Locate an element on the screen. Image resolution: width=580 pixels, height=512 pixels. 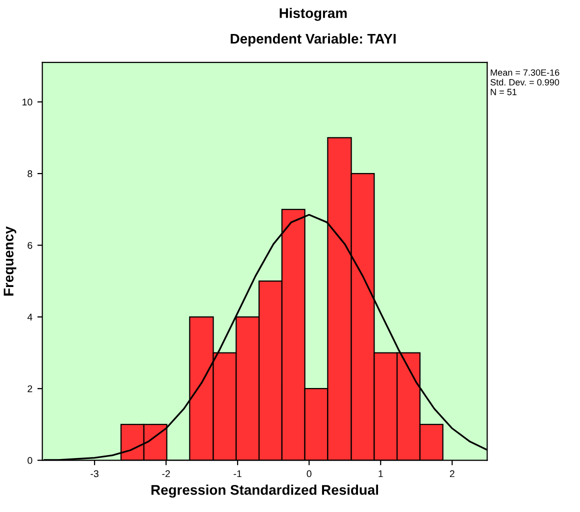
text: Std. Dev. = 0.990 is located at coordinates (525, 82).